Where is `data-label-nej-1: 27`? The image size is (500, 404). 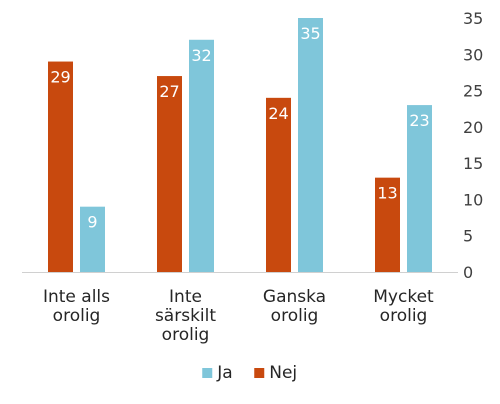 data-label-nej-1: 27 is located at coordinates (169, 91).